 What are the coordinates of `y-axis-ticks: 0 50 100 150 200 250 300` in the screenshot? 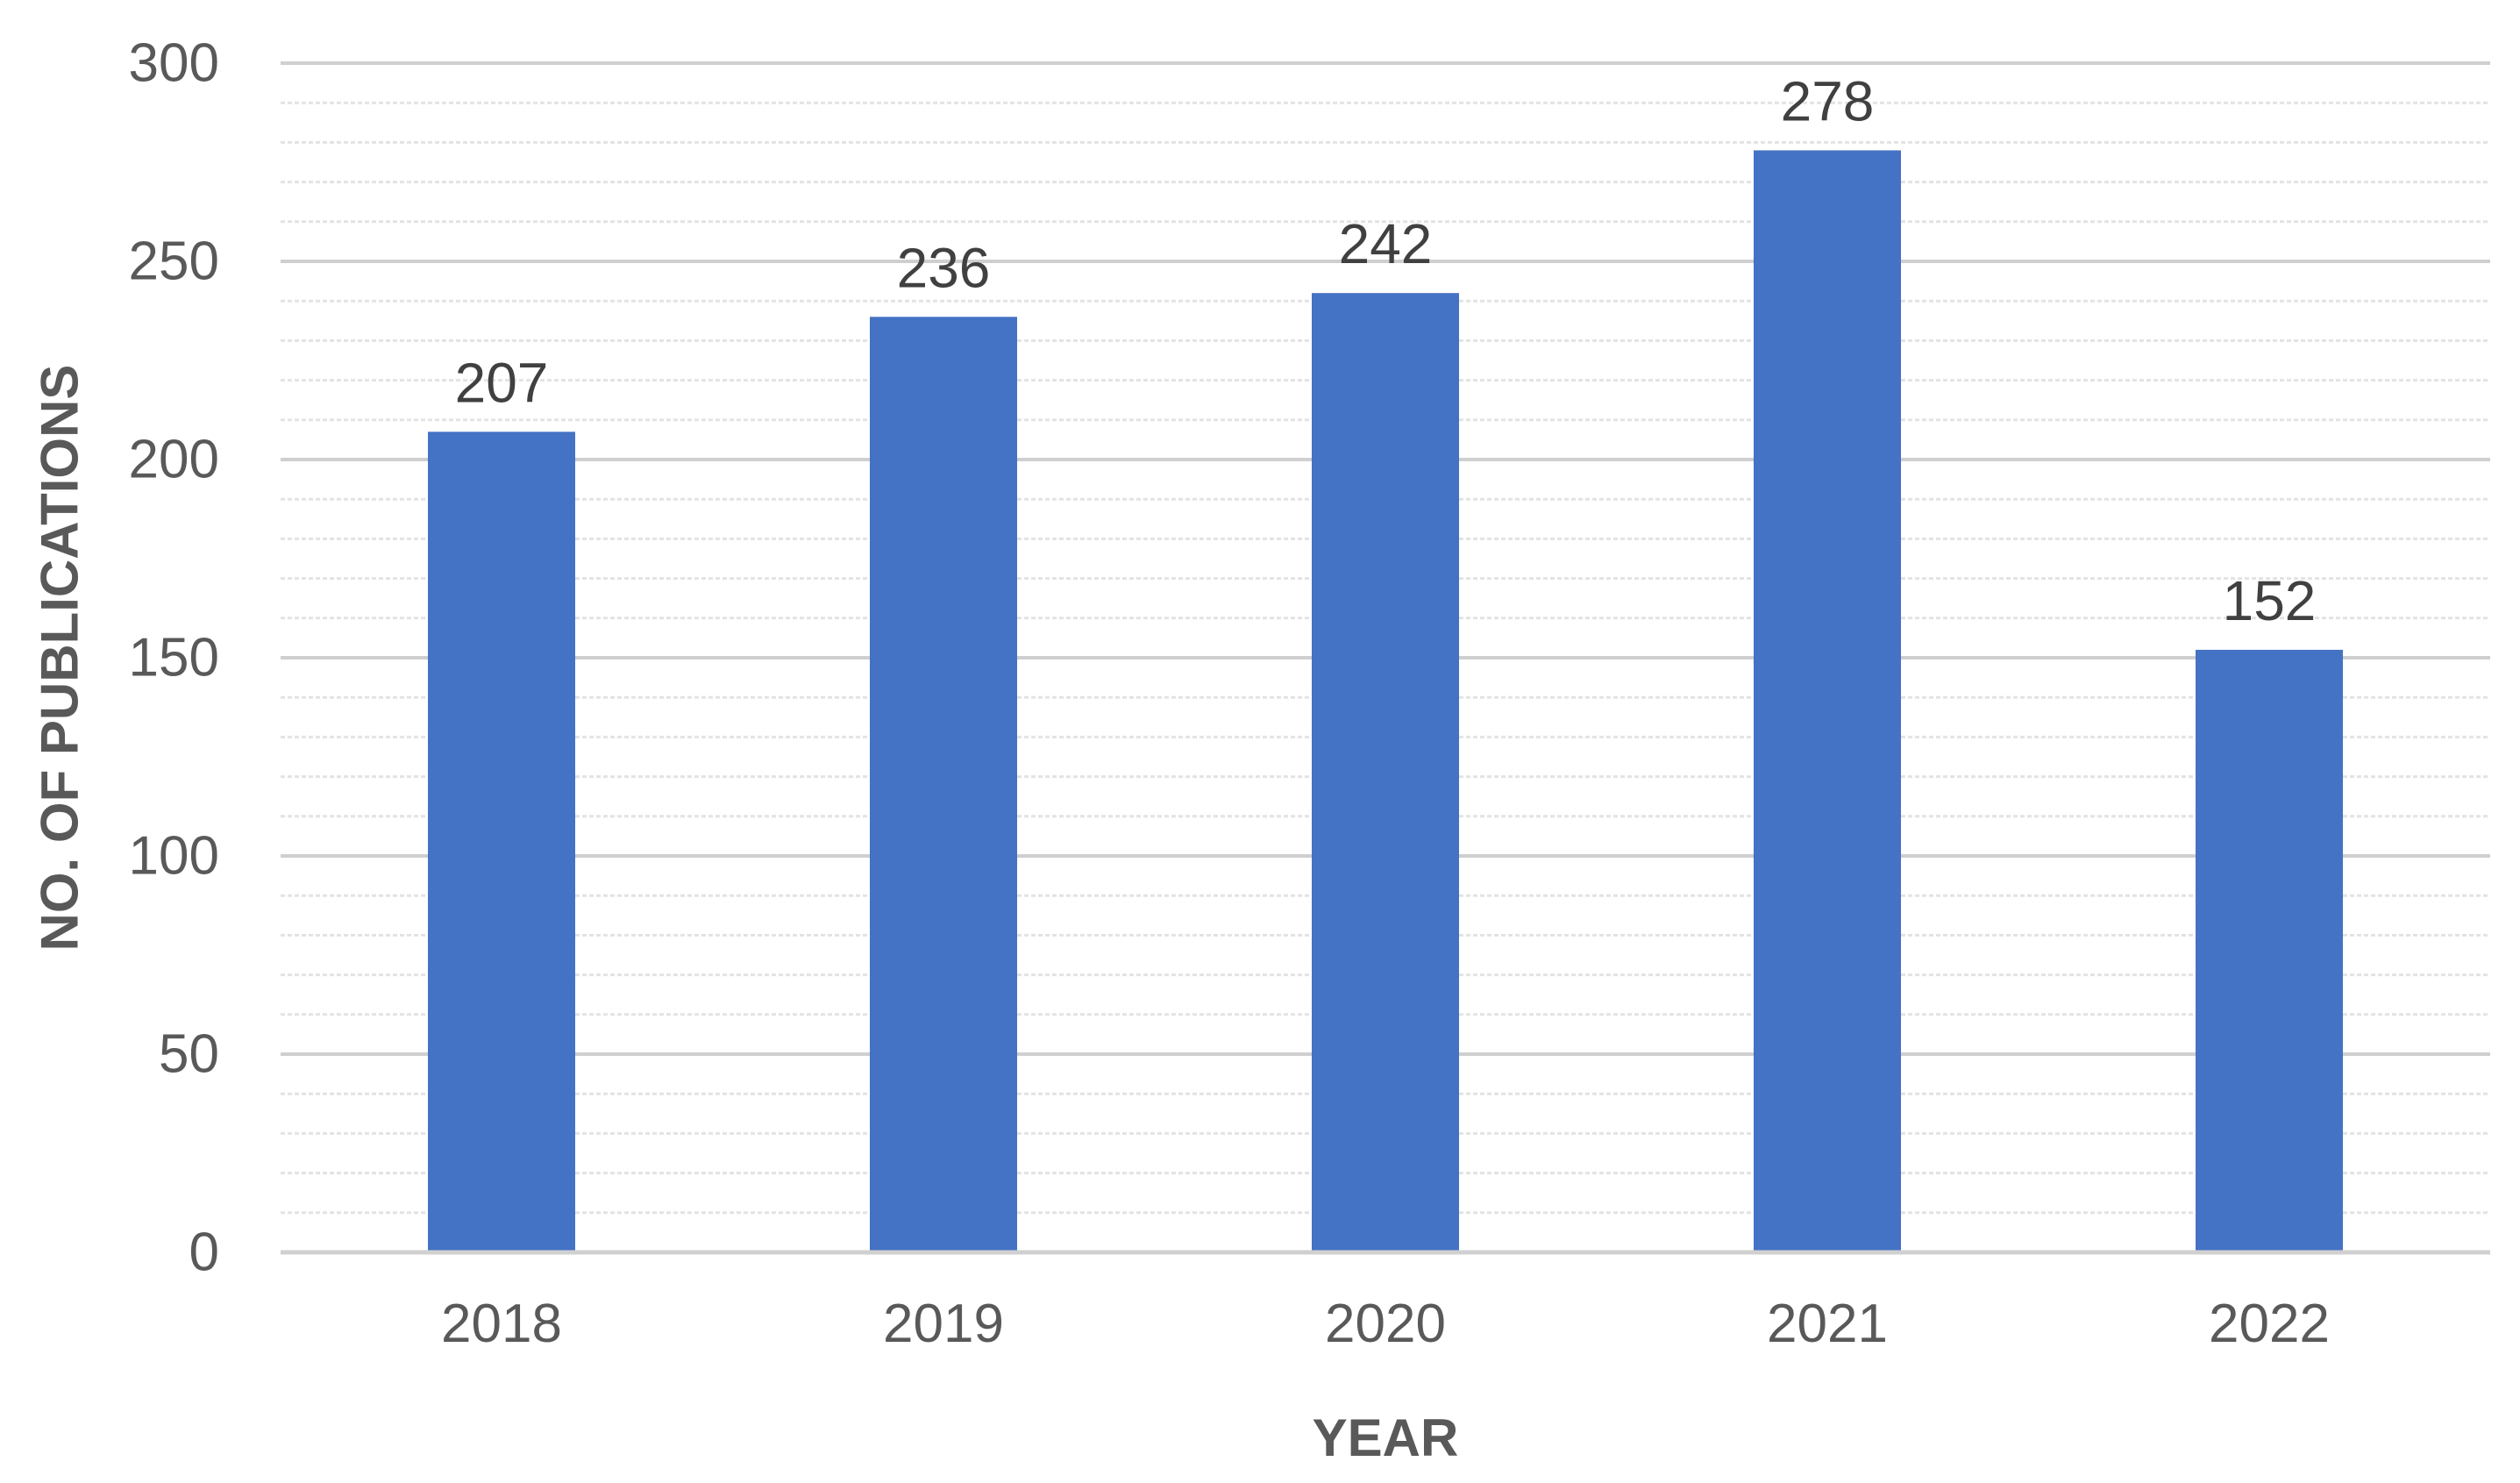 It's located at (174, 658).